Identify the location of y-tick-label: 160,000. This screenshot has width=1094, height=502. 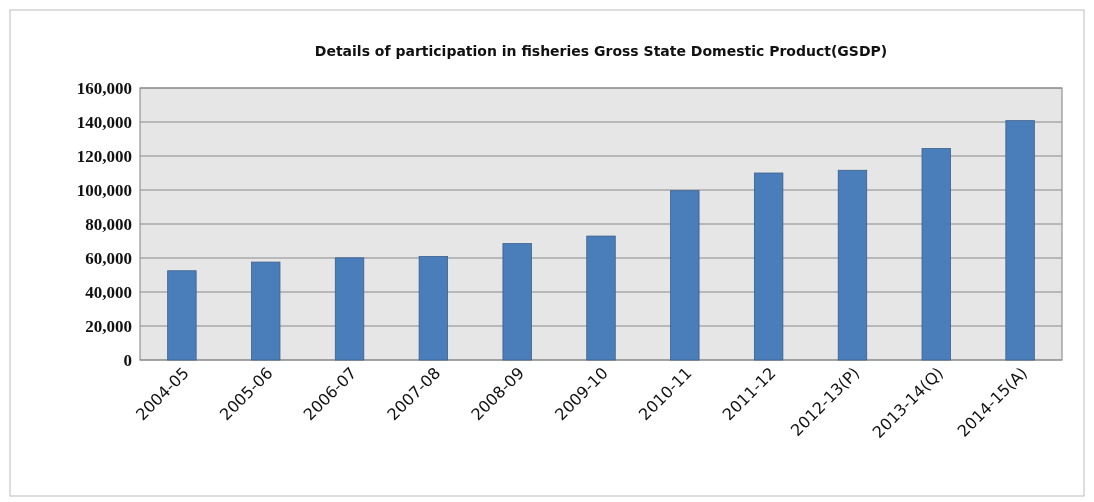
(104, 88).